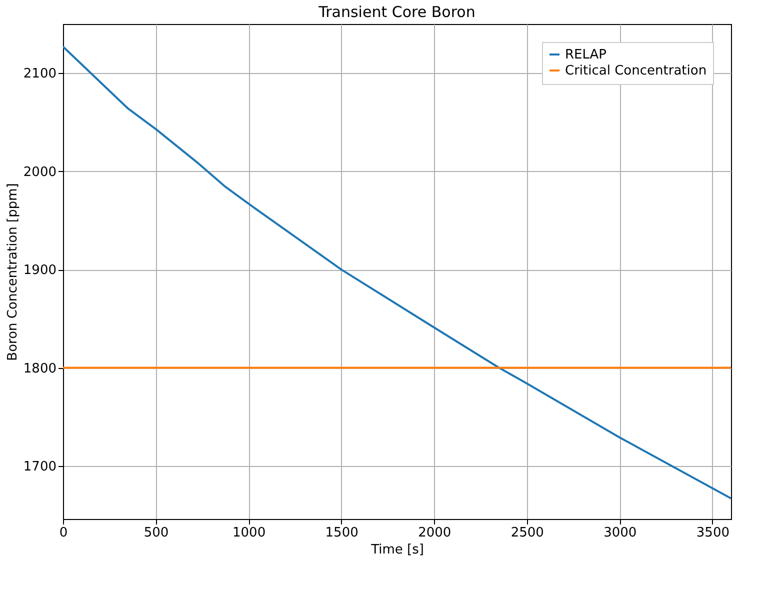 The width and height of the screenshot is (775, 600). What do you see at coordinates (341, 533) in the screenshot?
I see `x-tick-label: 1500` at bounding box center [341, 533].